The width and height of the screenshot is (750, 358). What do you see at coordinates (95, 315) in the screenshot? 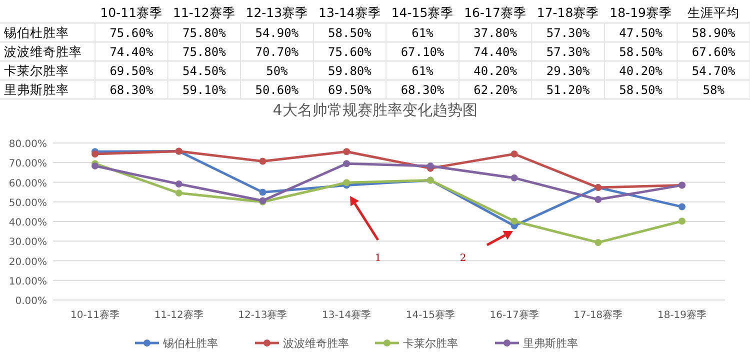
I see `x-tick-label: 10-11赛季` at bounding box center [95, 315].